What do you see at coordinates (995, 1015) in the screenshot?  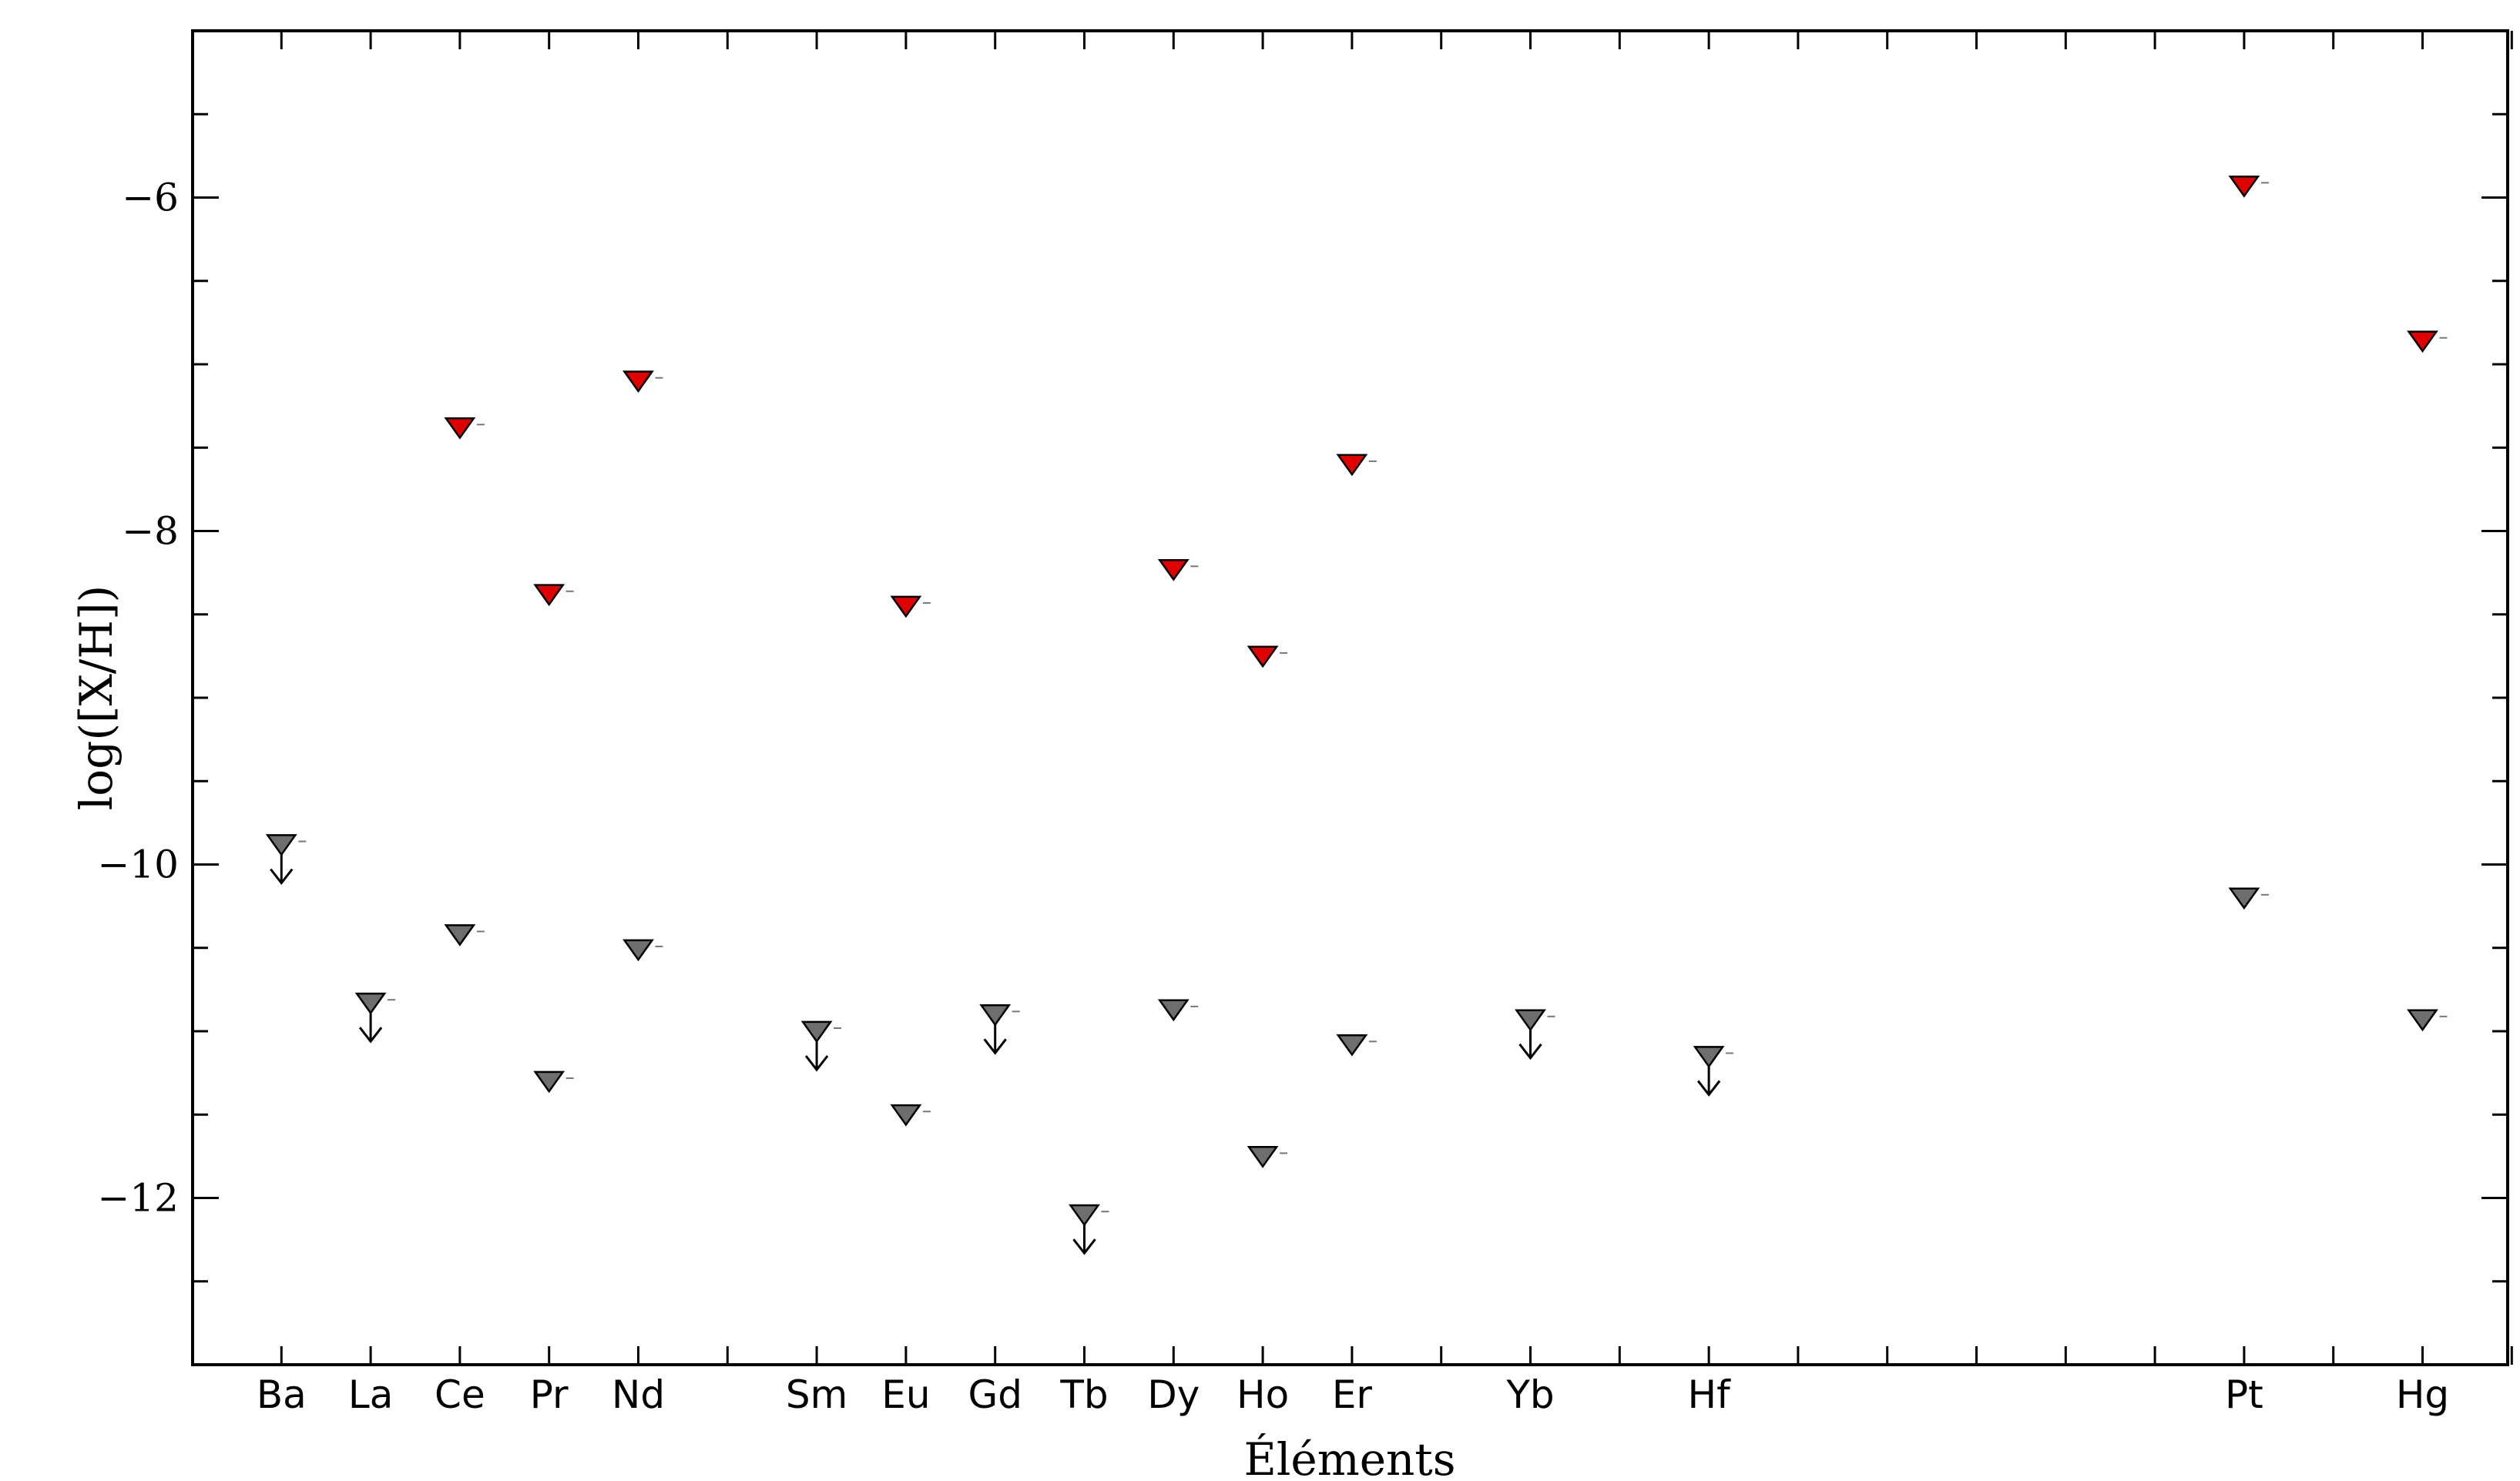 I see `marker-gd-s2` at bounding box center [995, 1015].